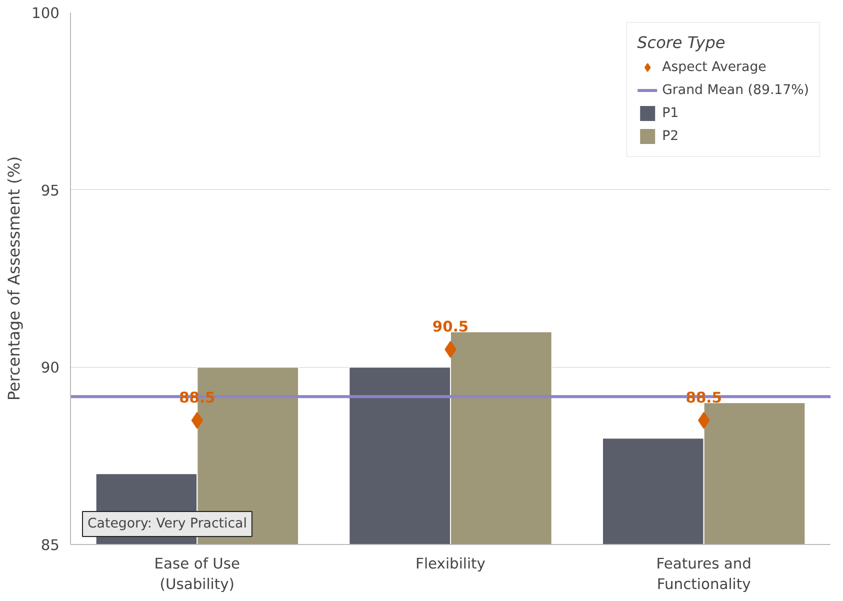  Describe the element at coordinates (681, 42) in the screenshot. I see `legend-title: Score Type` at that location.